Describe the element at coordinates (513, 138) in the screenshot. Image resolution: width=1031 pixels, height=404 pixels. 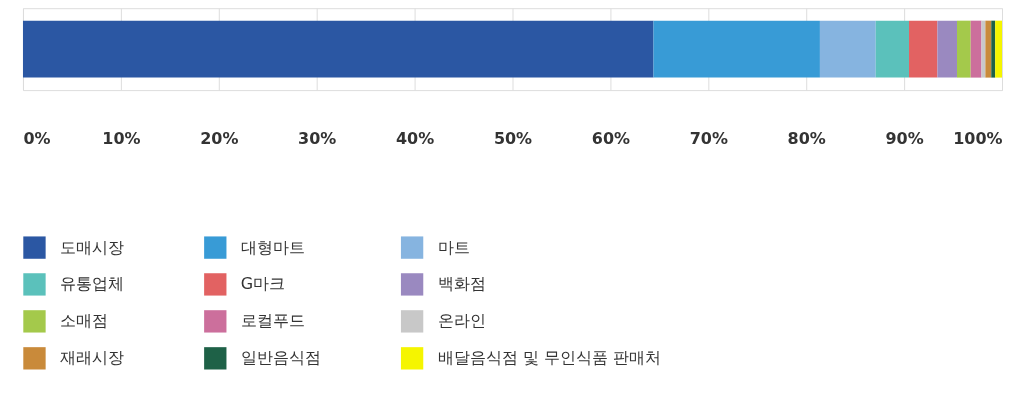
I see `x-tick-label: 50%` at that location.